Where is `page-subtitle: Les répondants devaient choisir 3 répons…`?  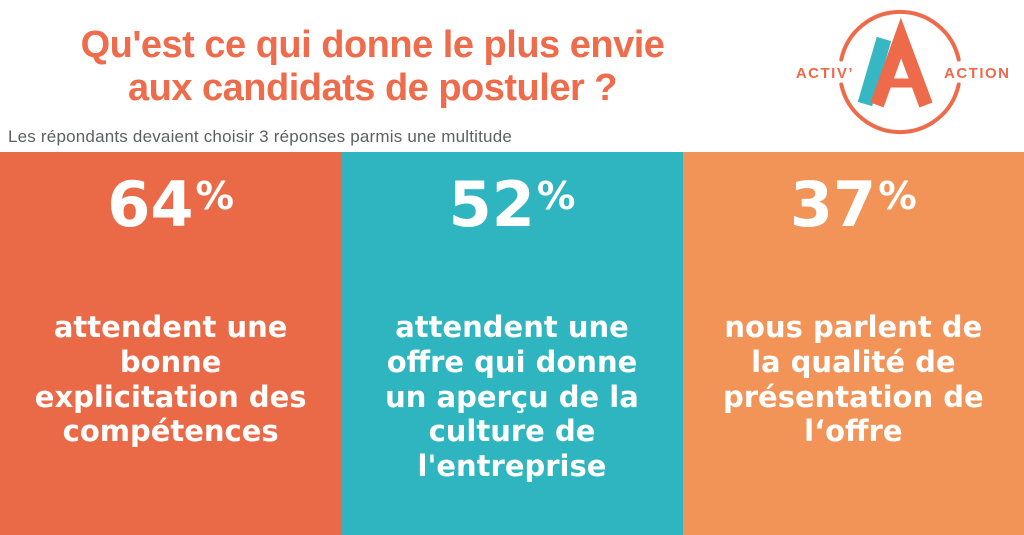 page-subtitle: Les répondants devaient choisir 3 répons… is located at coordinates (260, 136).